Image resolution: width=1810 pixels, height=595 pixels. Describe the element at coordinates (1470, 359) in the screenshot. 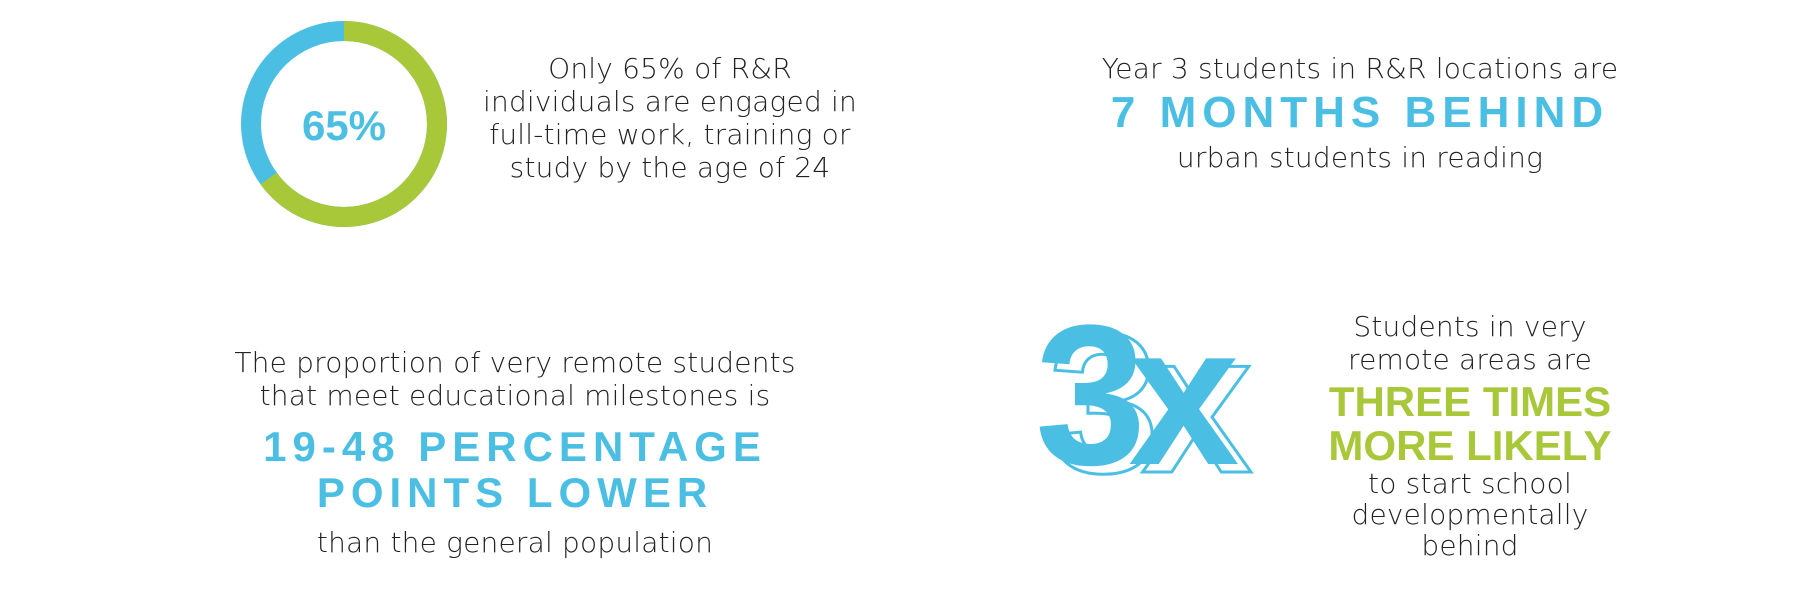

I see `three-times-intro-line: remote areas are` at that location.